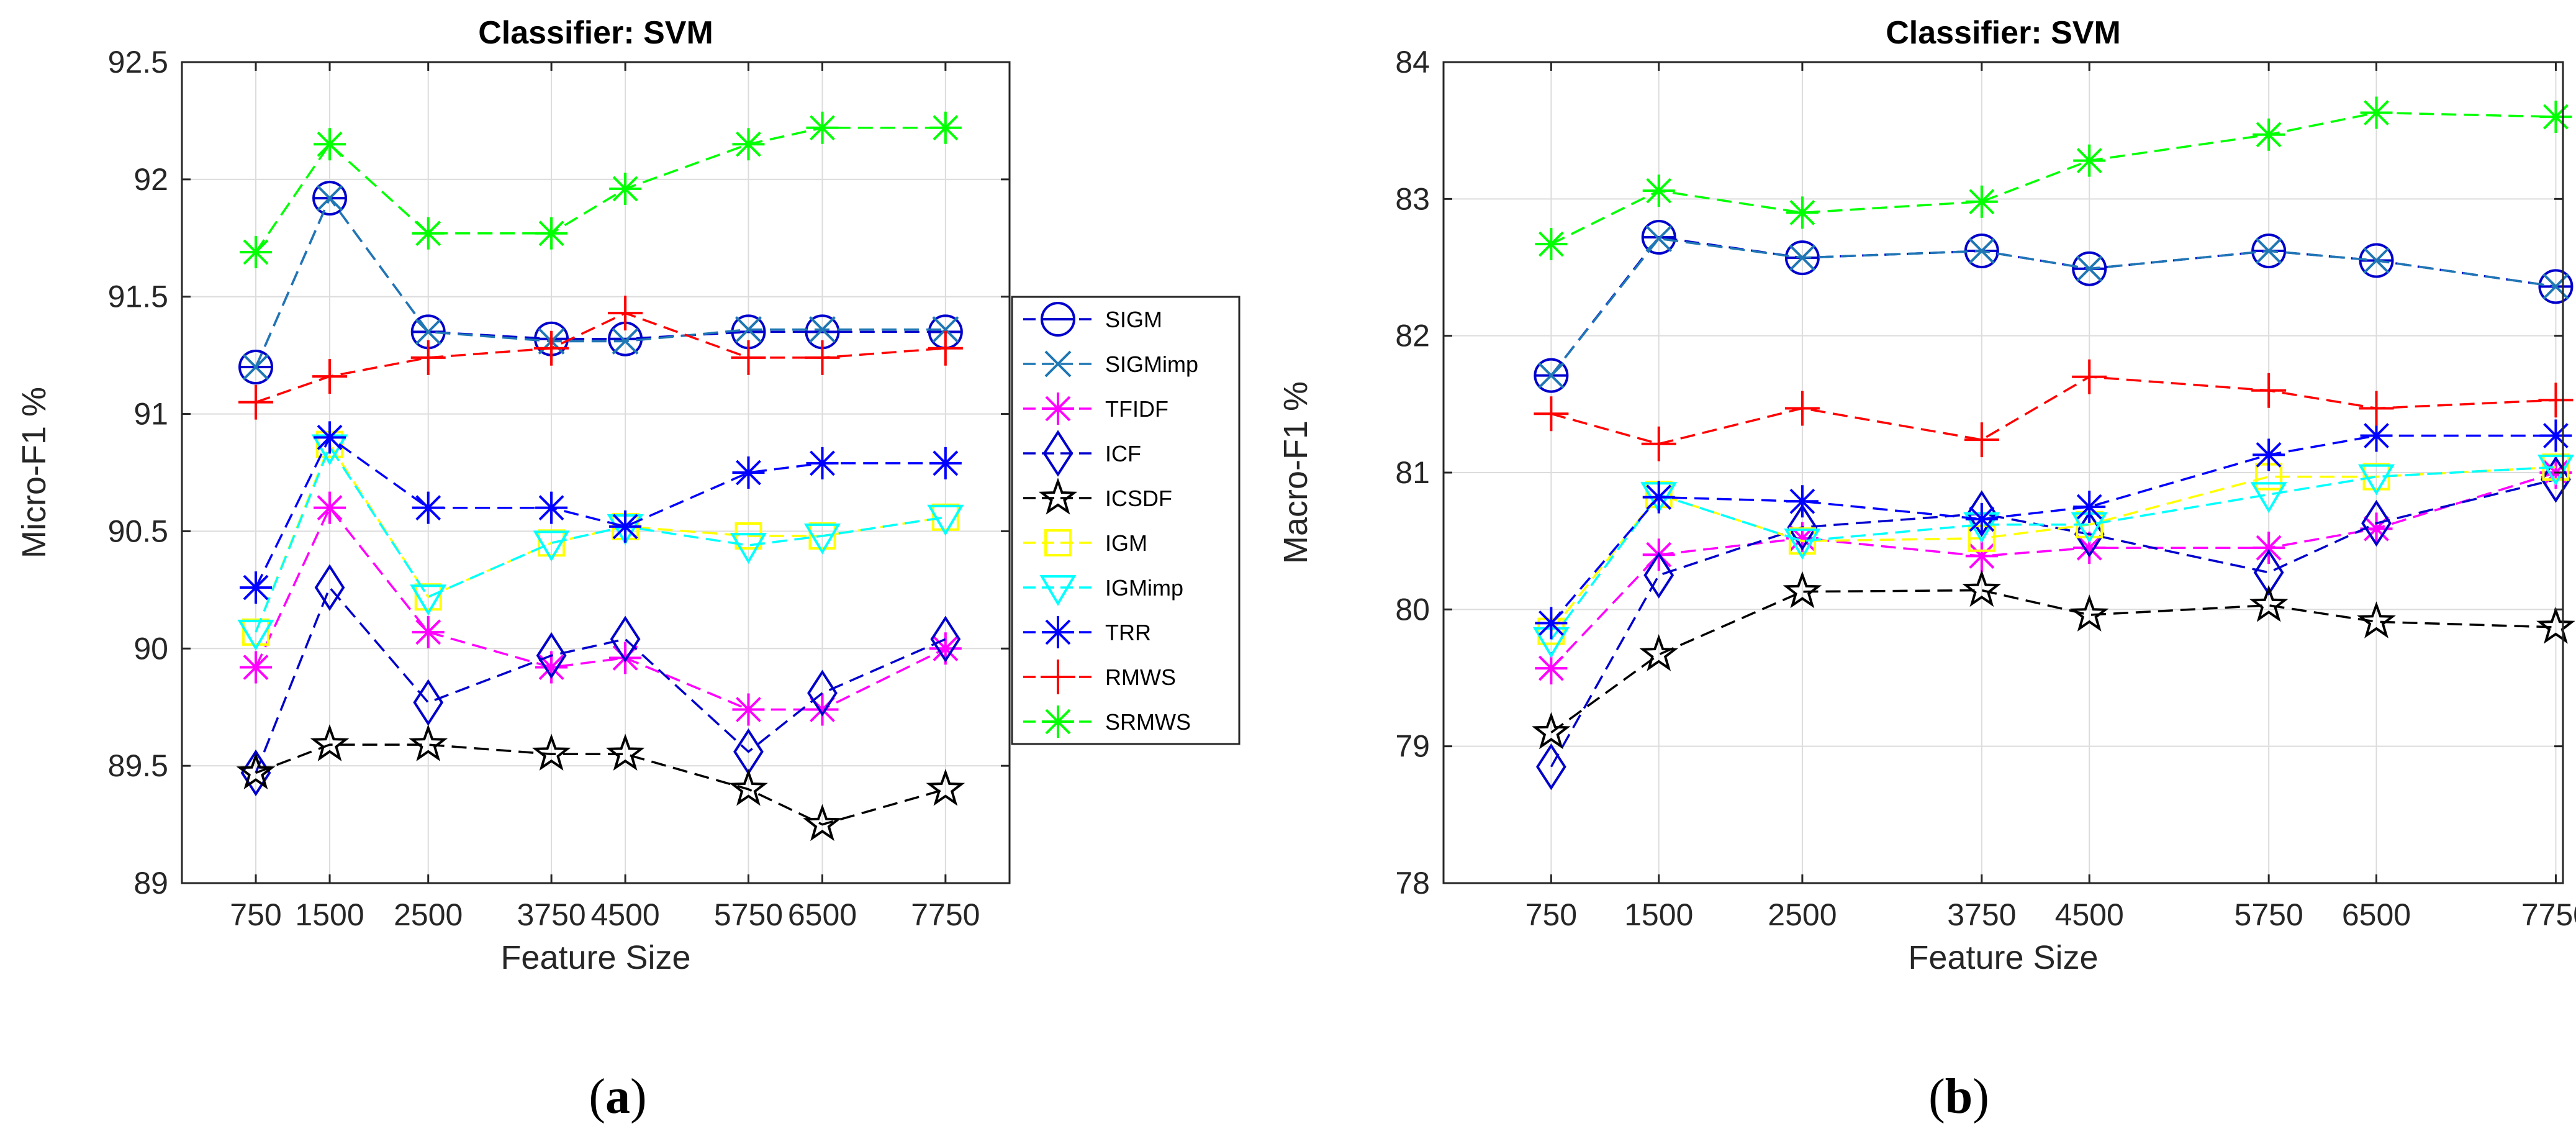 This screenshot has width=2576, height=1134. Describe the element at coordinates (1095, 408) in the screenshot. I see `legend-entry-tfidf: TFIDF` at that location.